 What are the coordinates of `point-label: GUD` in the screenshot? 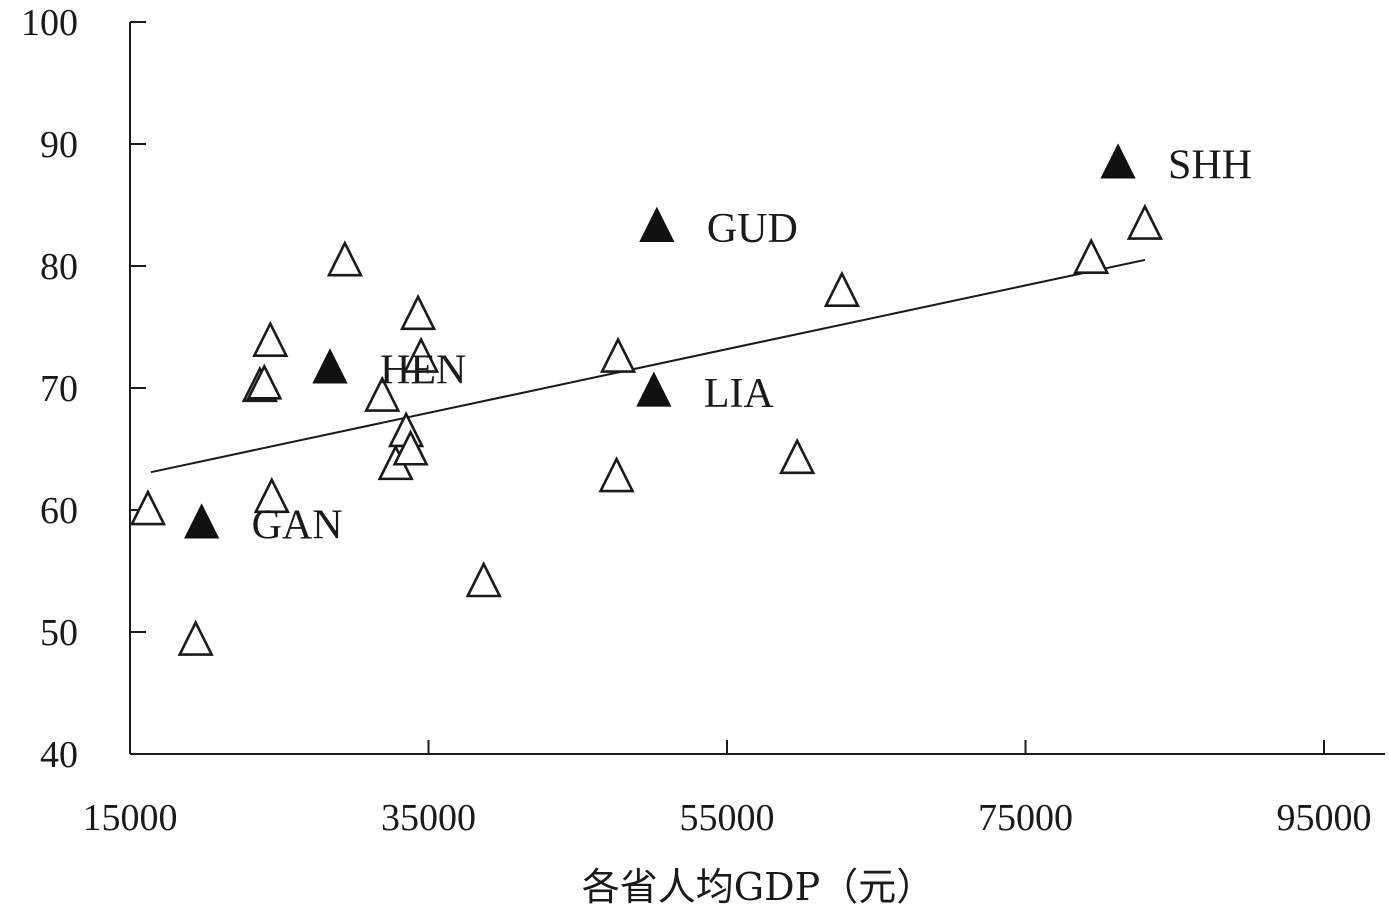 It's located at (752, 229).